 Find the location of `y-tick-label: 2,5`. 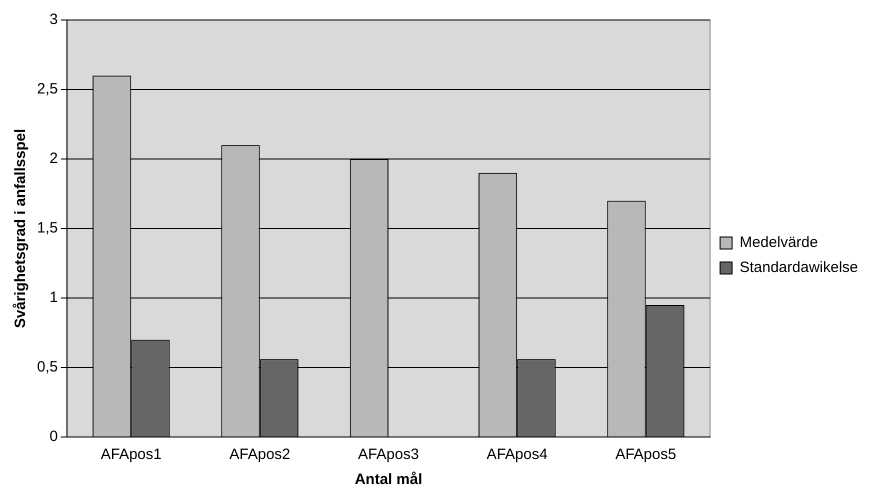

y-tick-label: 2,5 is located at coordinates (47, 89).